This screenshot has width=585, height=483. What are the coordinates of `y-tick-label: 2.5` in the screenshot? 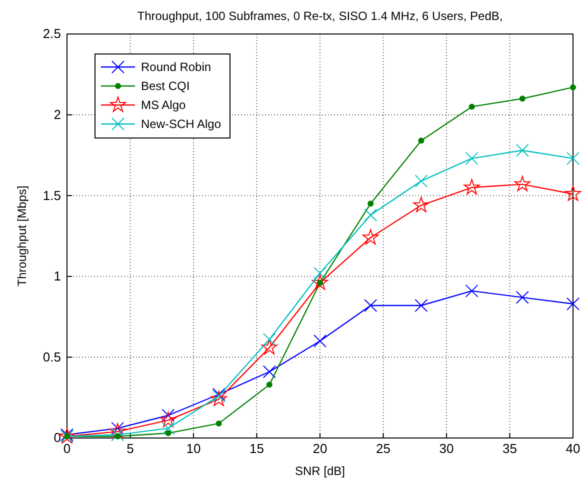 It's located at (51, 34).